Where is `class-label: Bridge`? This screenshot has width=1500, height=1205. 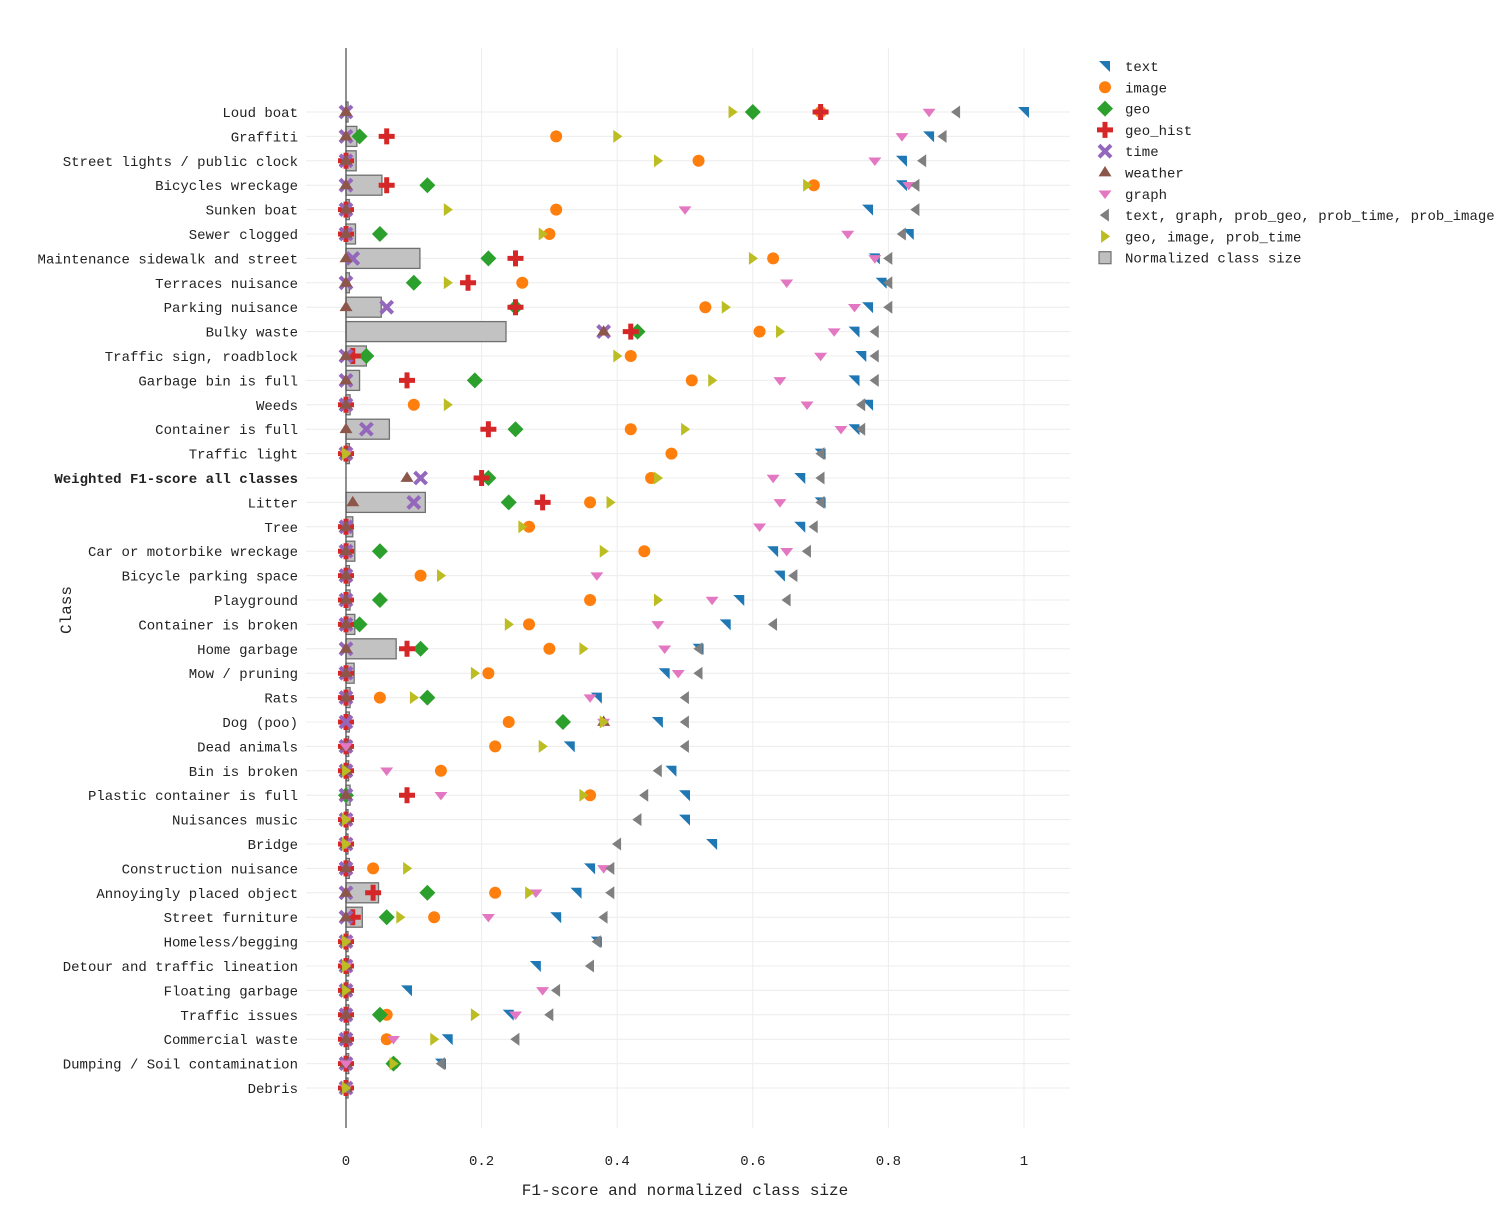
class-label: Bridge is located at coordinates (273, 846).